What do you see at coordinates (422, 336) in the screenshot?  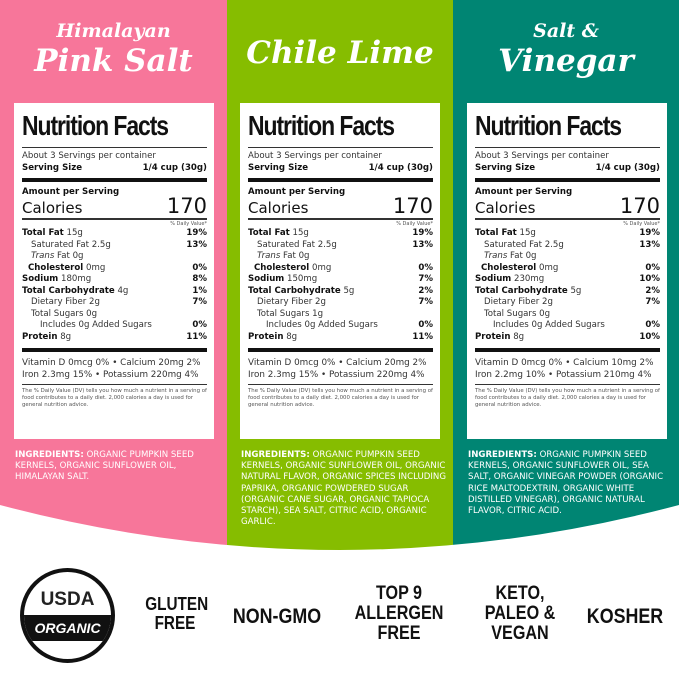 I see `nutrient-dv: 11%` at bounding box center [422, 336].